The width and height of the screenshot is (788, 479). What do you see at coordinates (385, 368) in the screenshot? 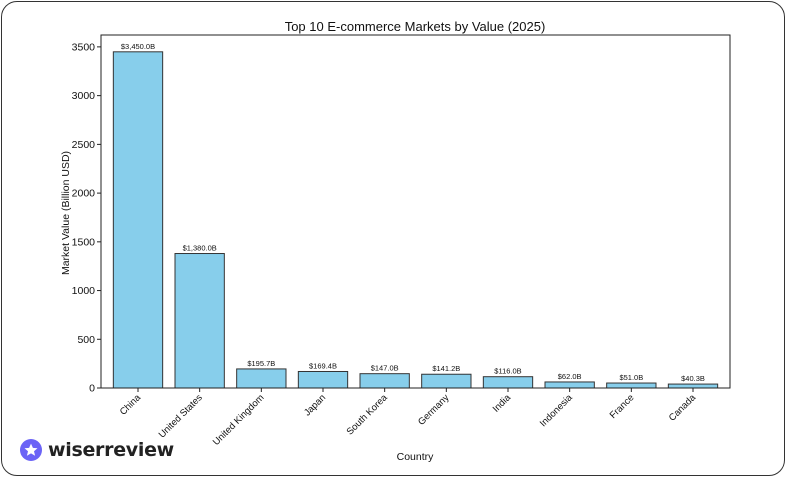
I see `bar-value-label: $147.0B` at bounding box center [385, 368].